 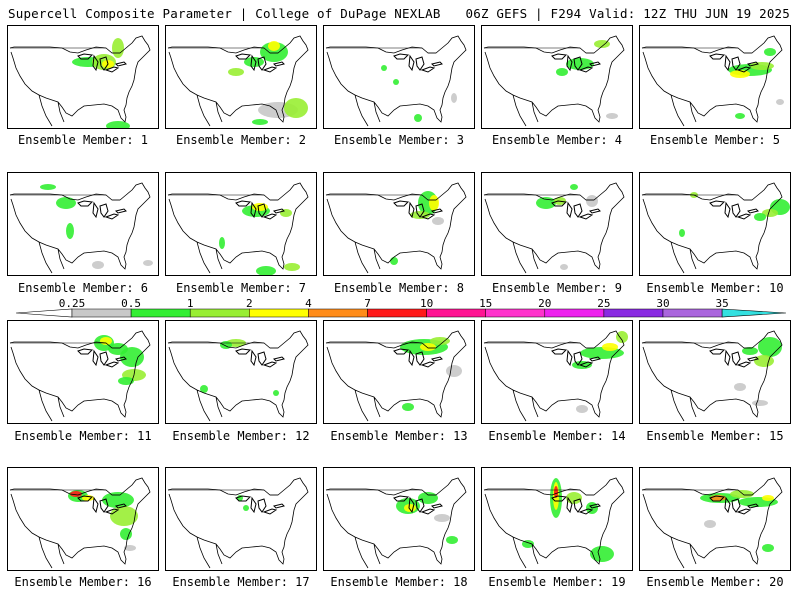 What do you see at coordinates (557, 140) in the screenshot?
I see `member-label-4: Ensemble Member: 4` at bounding box center [557, 140].